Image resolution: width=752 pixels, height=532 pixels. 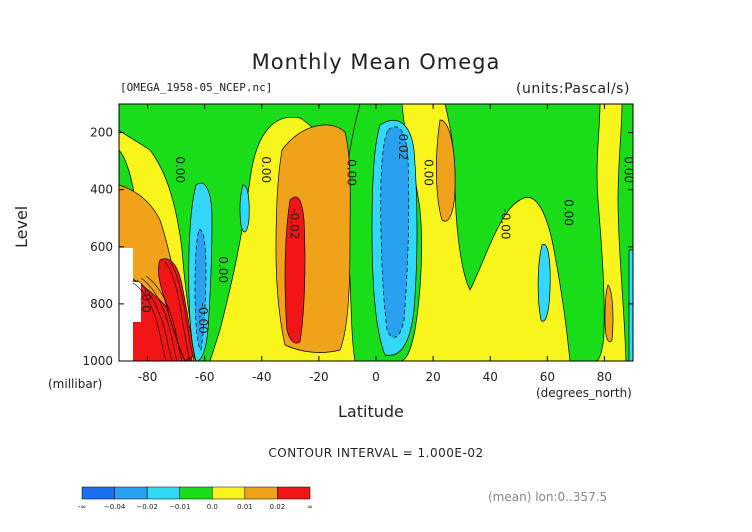 I want to click on x-axis-unit: (degrees_north), so click(x=584, y=393).